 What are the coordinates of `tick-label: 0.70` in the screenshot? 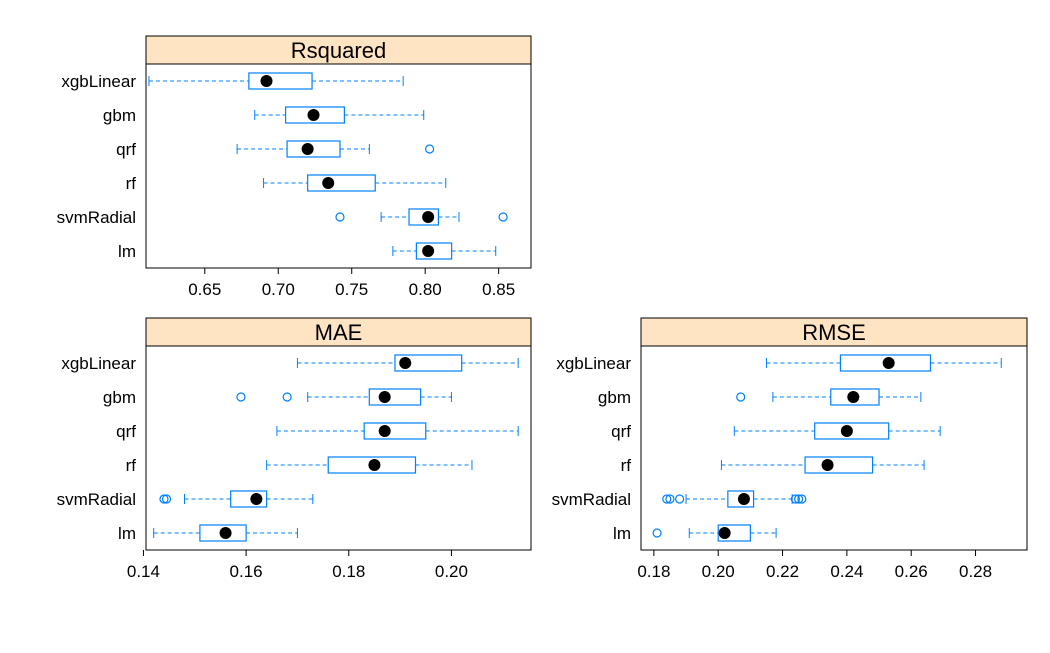 It's located at (278, 289).